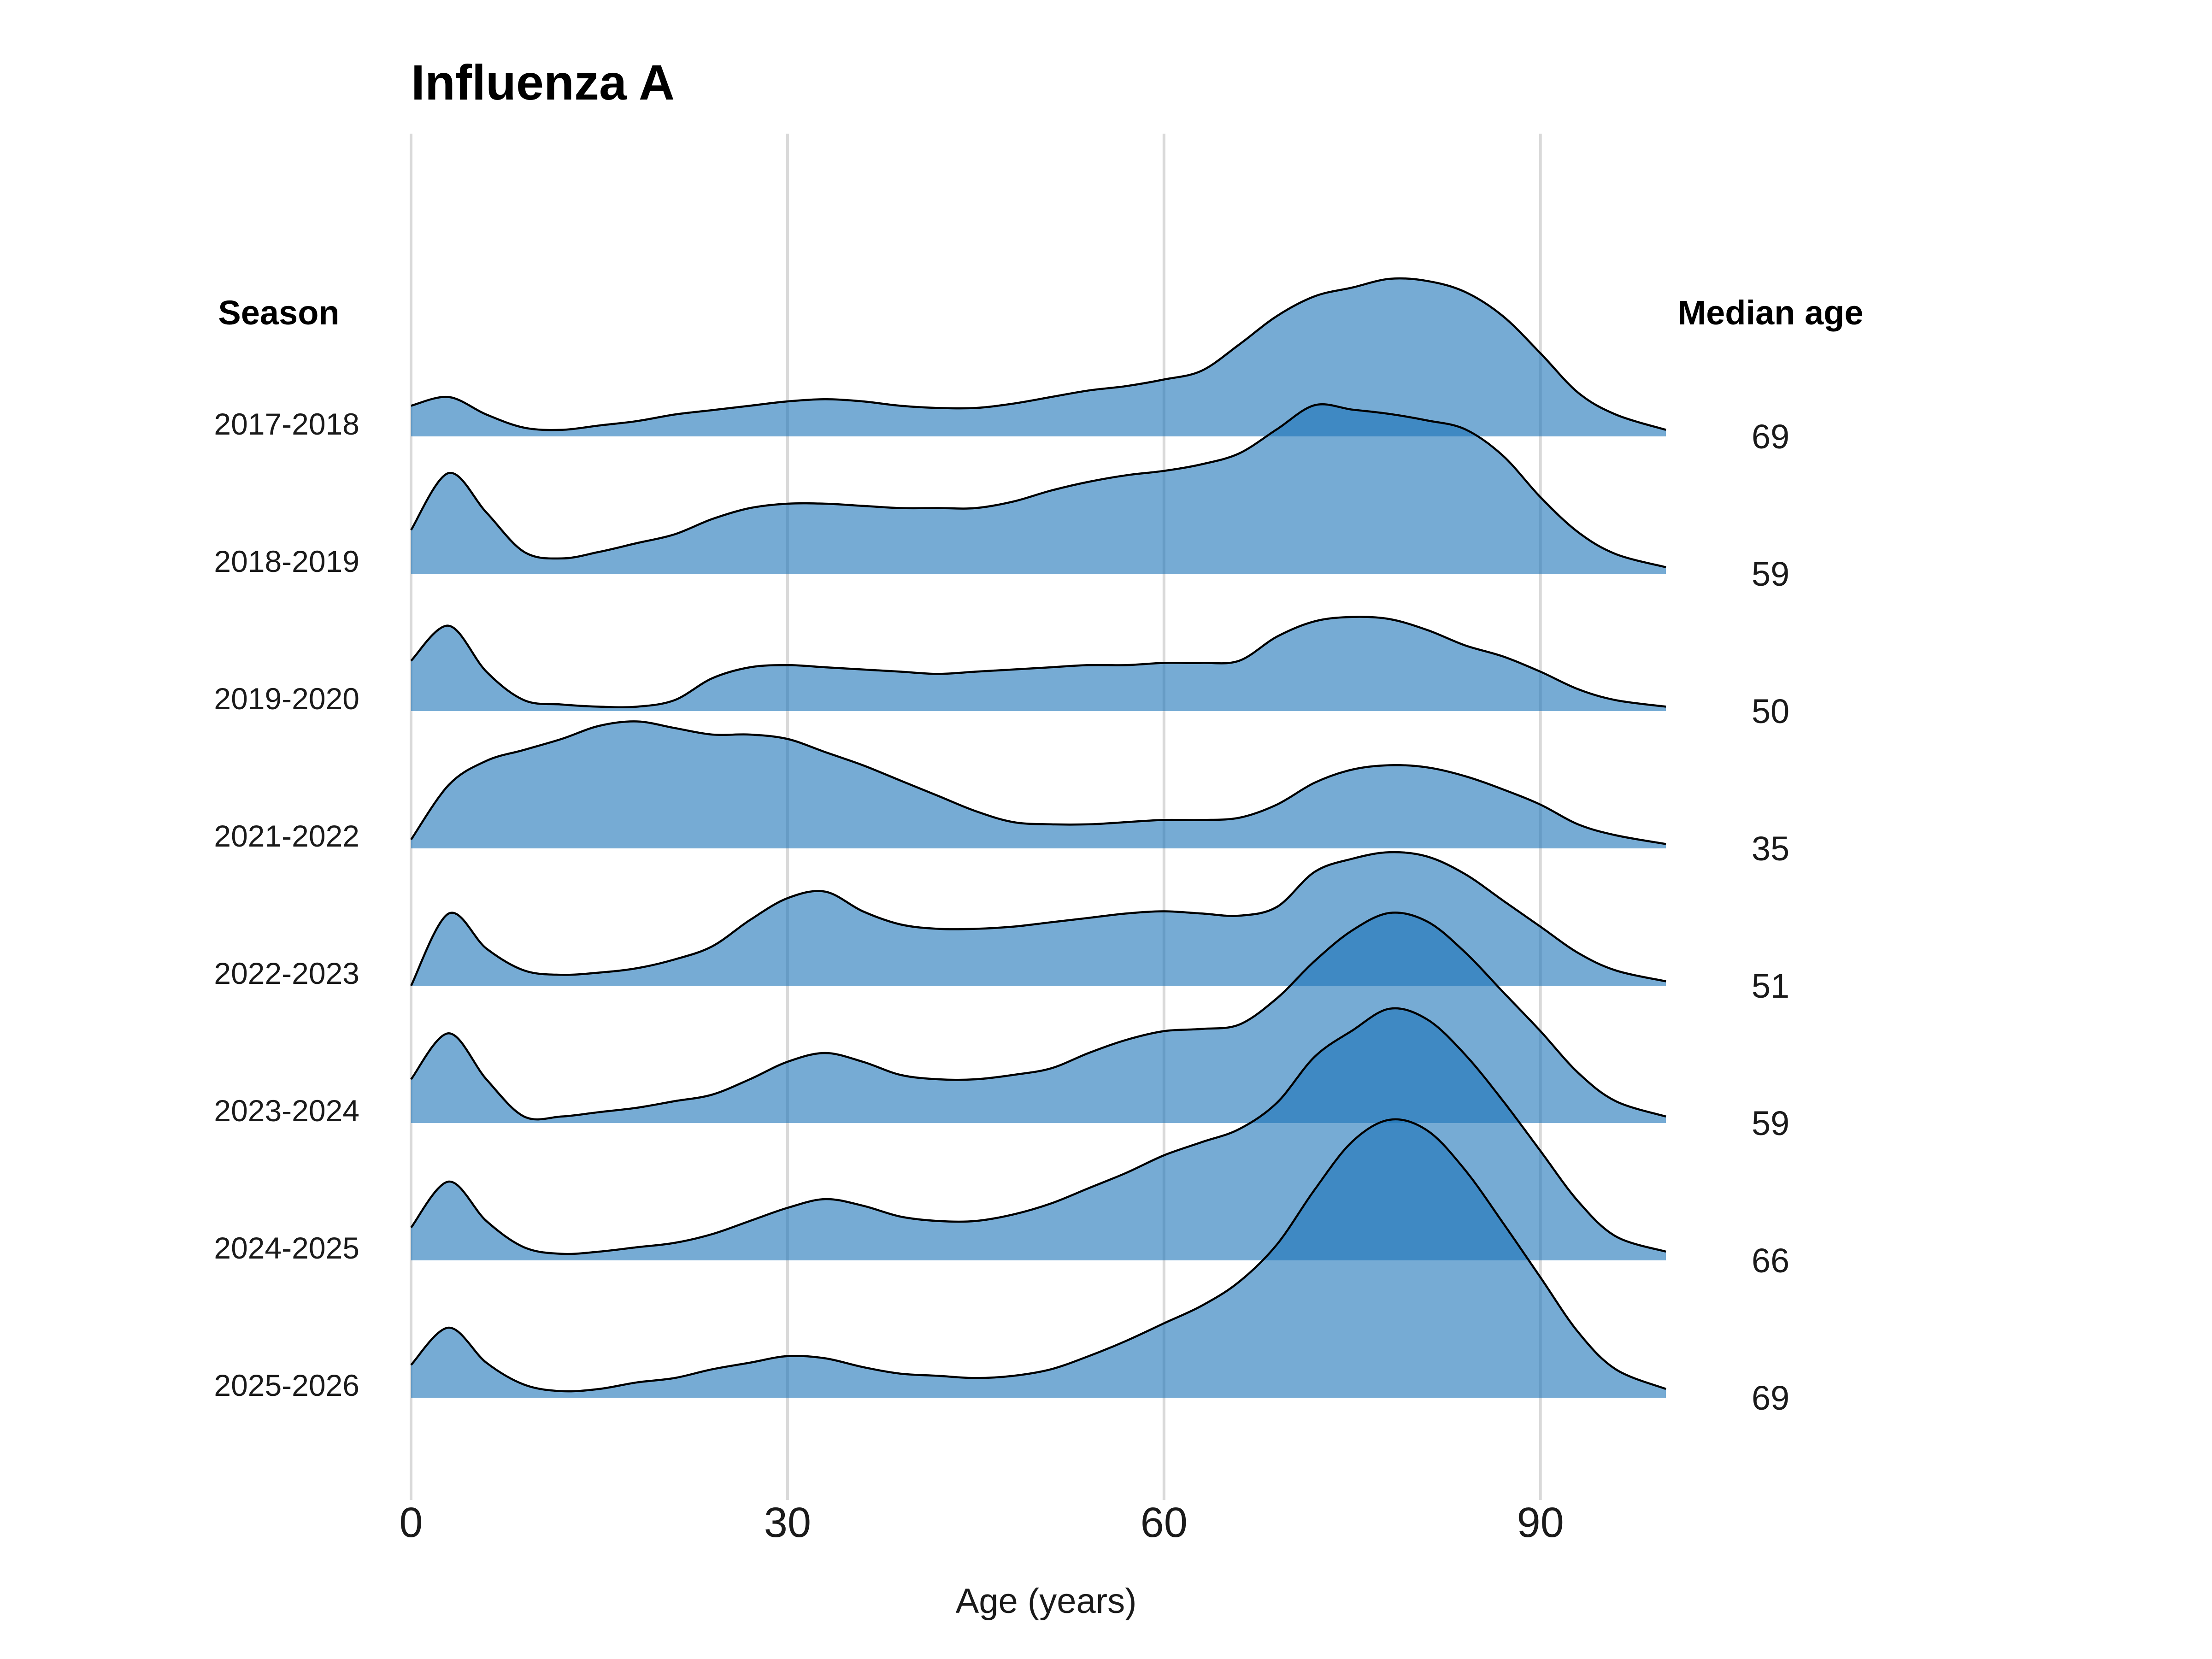  I want to click on season-label: 2025-2026, so click(286, 1385).